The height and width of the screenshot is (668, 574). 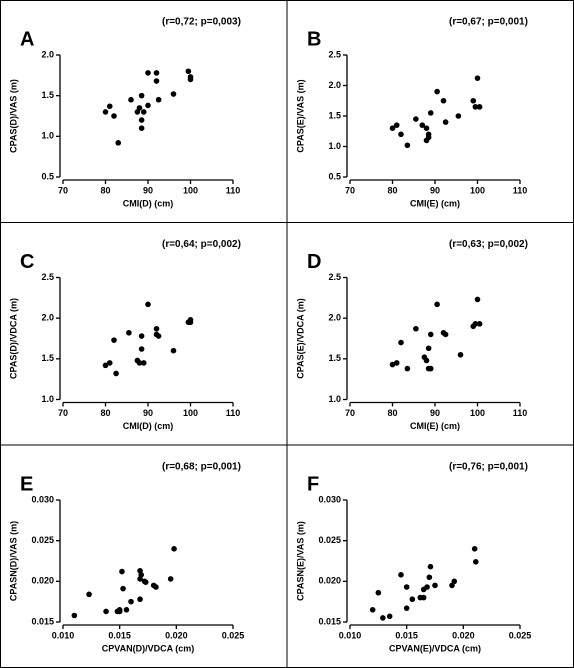 I want to click on x-tick-label: 0.010, so click(x=63, y=635).